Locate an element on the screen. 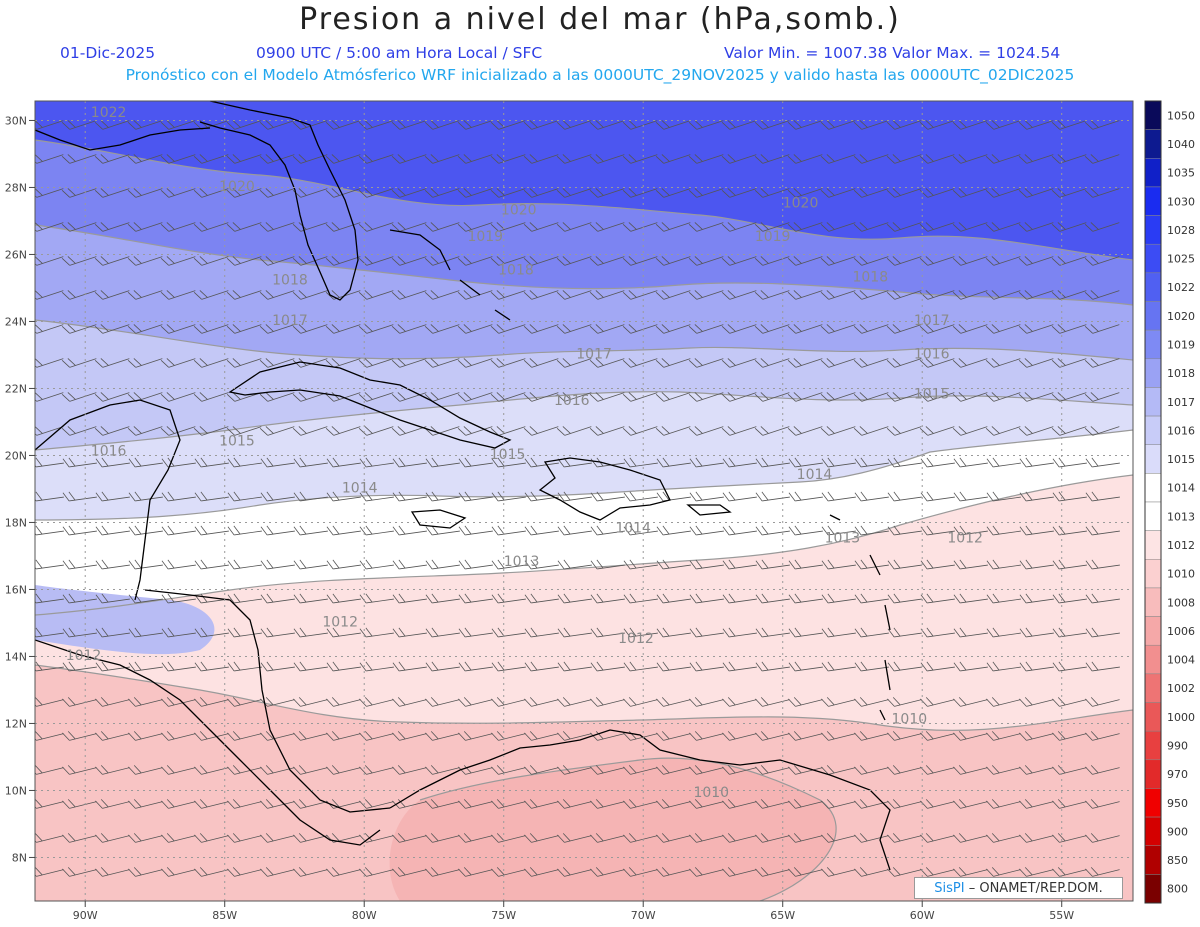 The height and width of the screenshot is (927, 1200). lat-label: 26N is located at coordinates (16, 254).